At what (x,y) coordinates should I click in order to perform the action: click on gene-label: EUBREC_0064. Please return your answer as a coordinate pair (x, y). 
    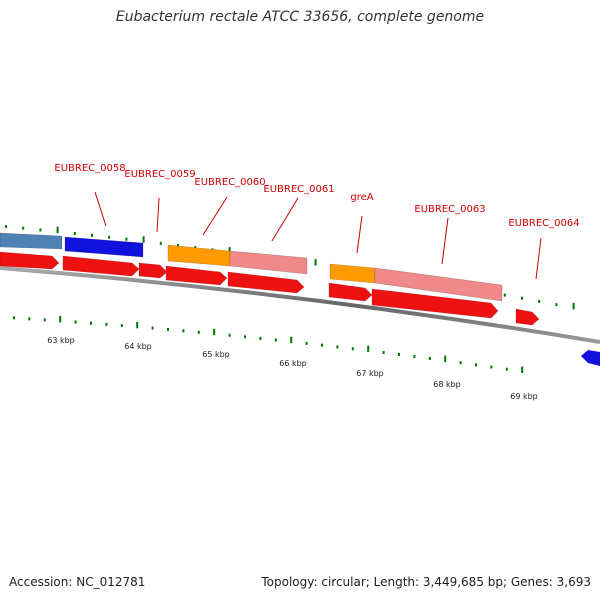
    Looking at the image, I should click on (543, 223).